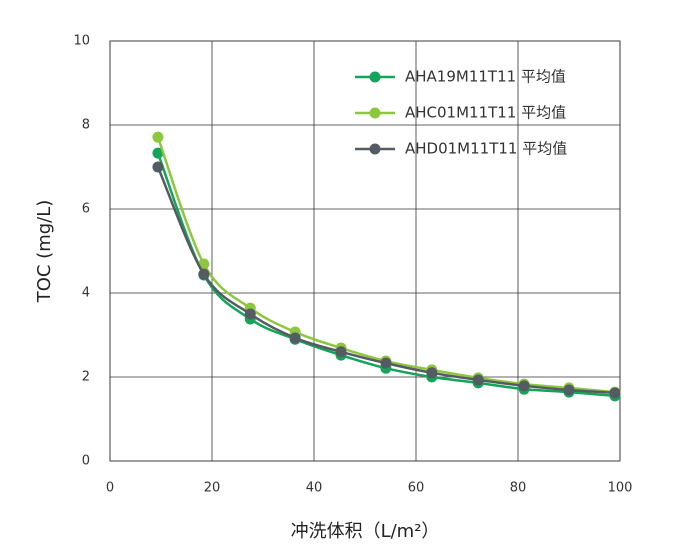 Image resolution: width=680 pixels, height=555 pixels. Describe the element at coordinates (86, 209) in the screenshot. I see `y-tick-label: 6` at that location.